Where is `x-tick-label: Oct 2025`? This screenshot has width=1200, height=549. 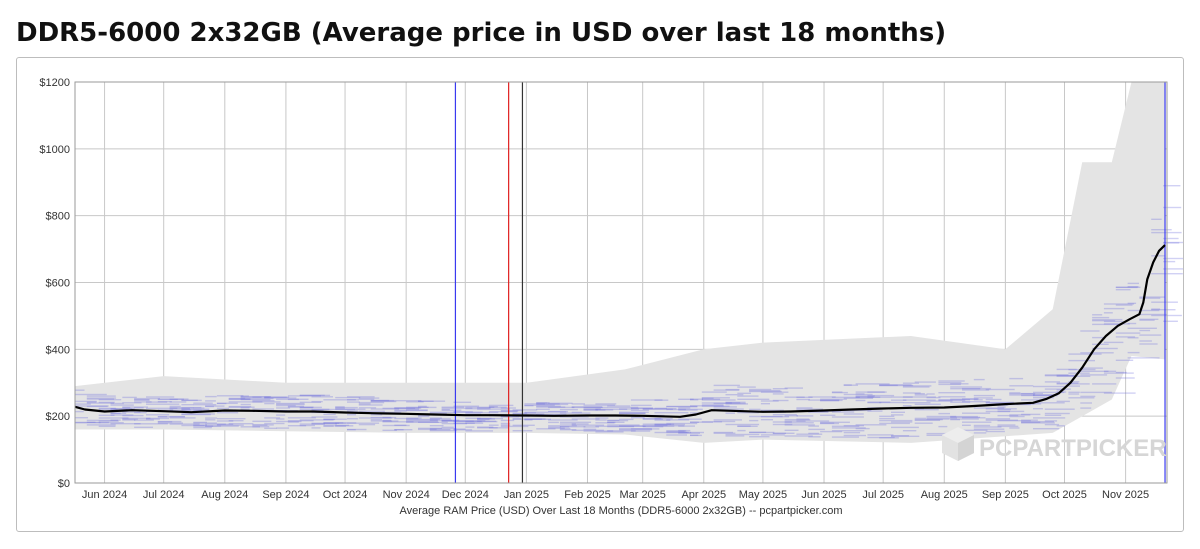
x-tick-label: Oct 2025 is located at coordinates (1064, 495).